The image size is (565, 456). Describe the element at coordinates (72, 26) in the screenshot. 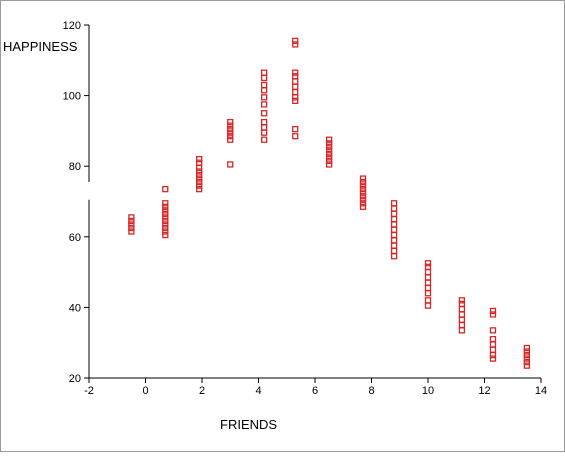

I see `y-tick-label: 120` at that location.